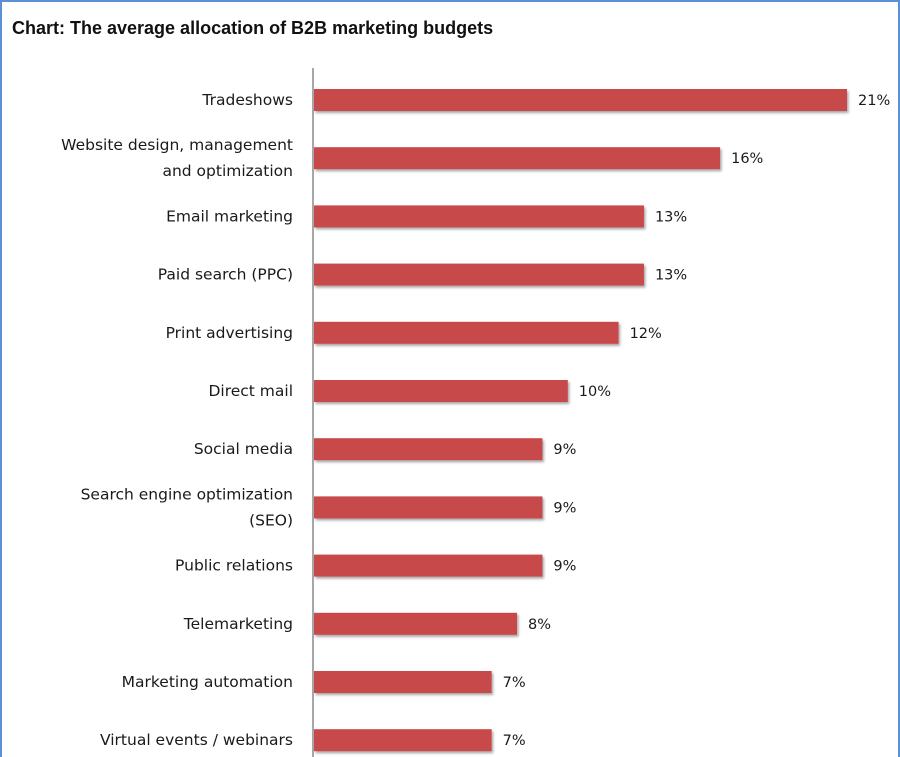 The height and width of the screenshot is (757, 900). I want to click on bar-value-label: 21%, so click(874, 101).